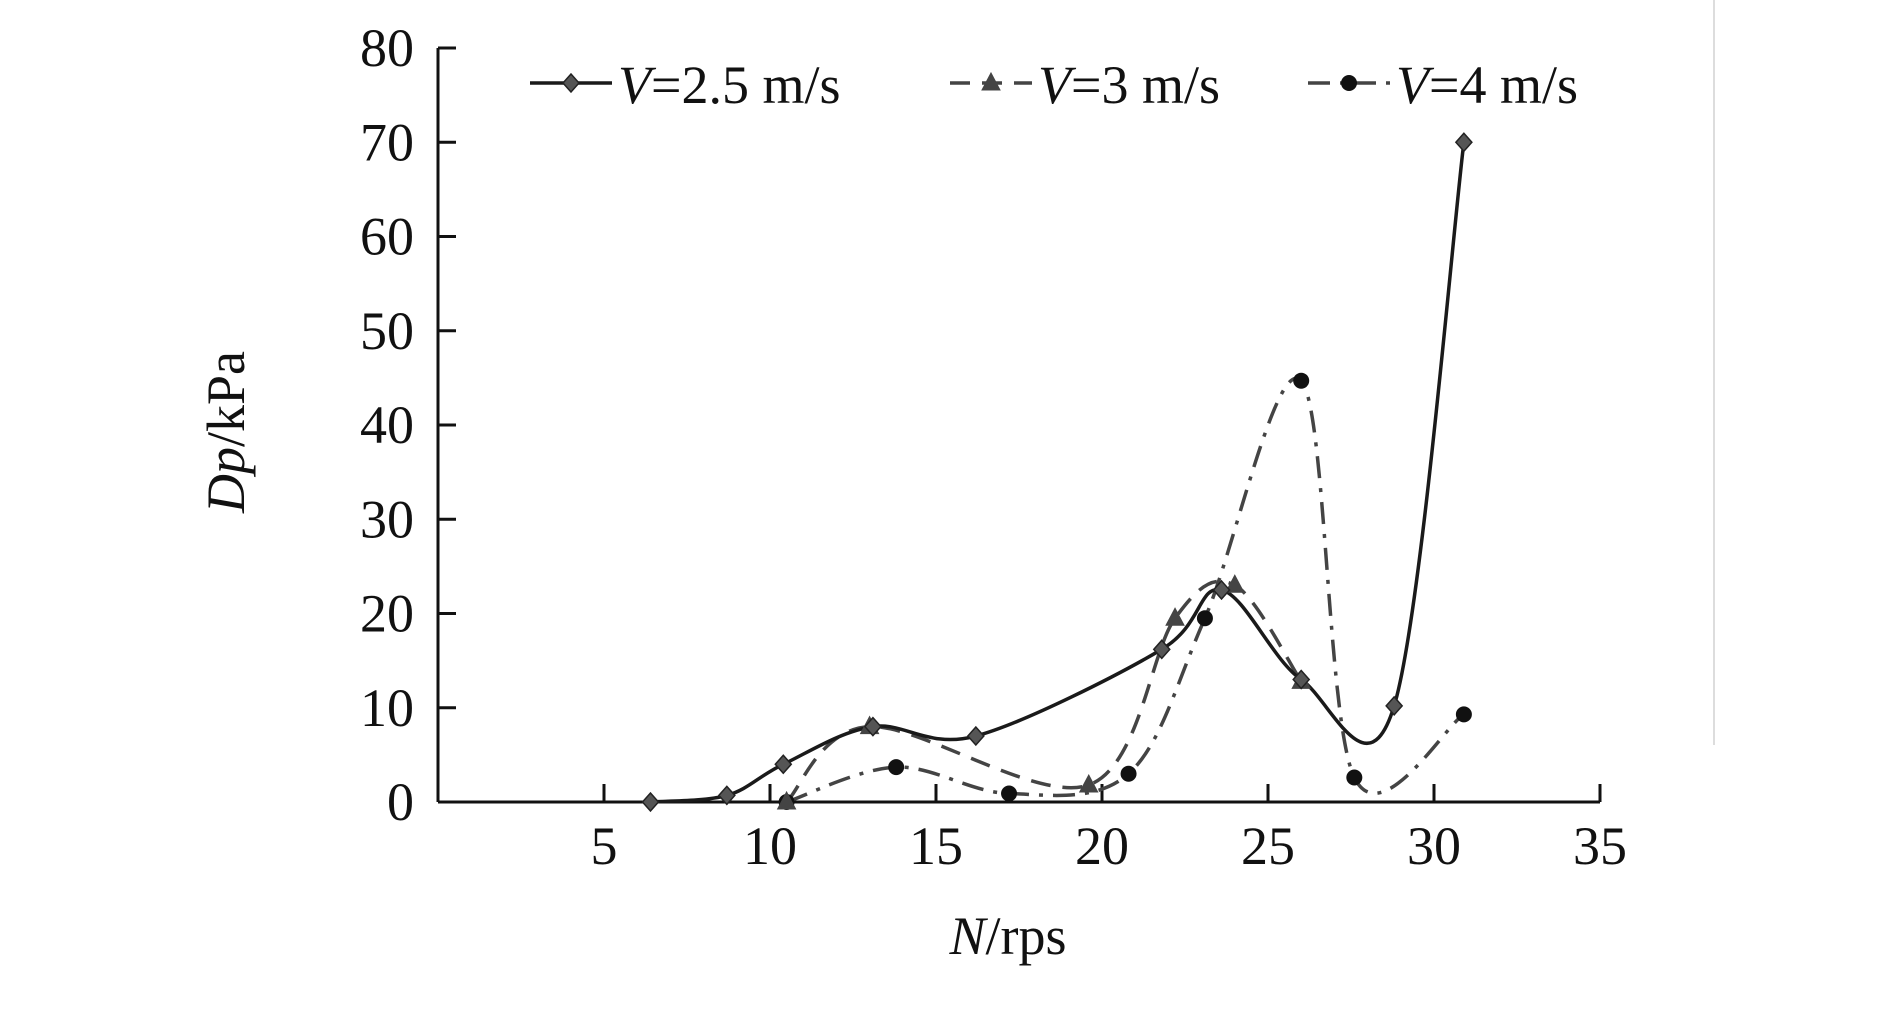 The image size is (1890, 1021). What do you see at coordinates (387, 425) in the screenshot?
I see `y-tick-label: 40` at bounding box center [387, 425].